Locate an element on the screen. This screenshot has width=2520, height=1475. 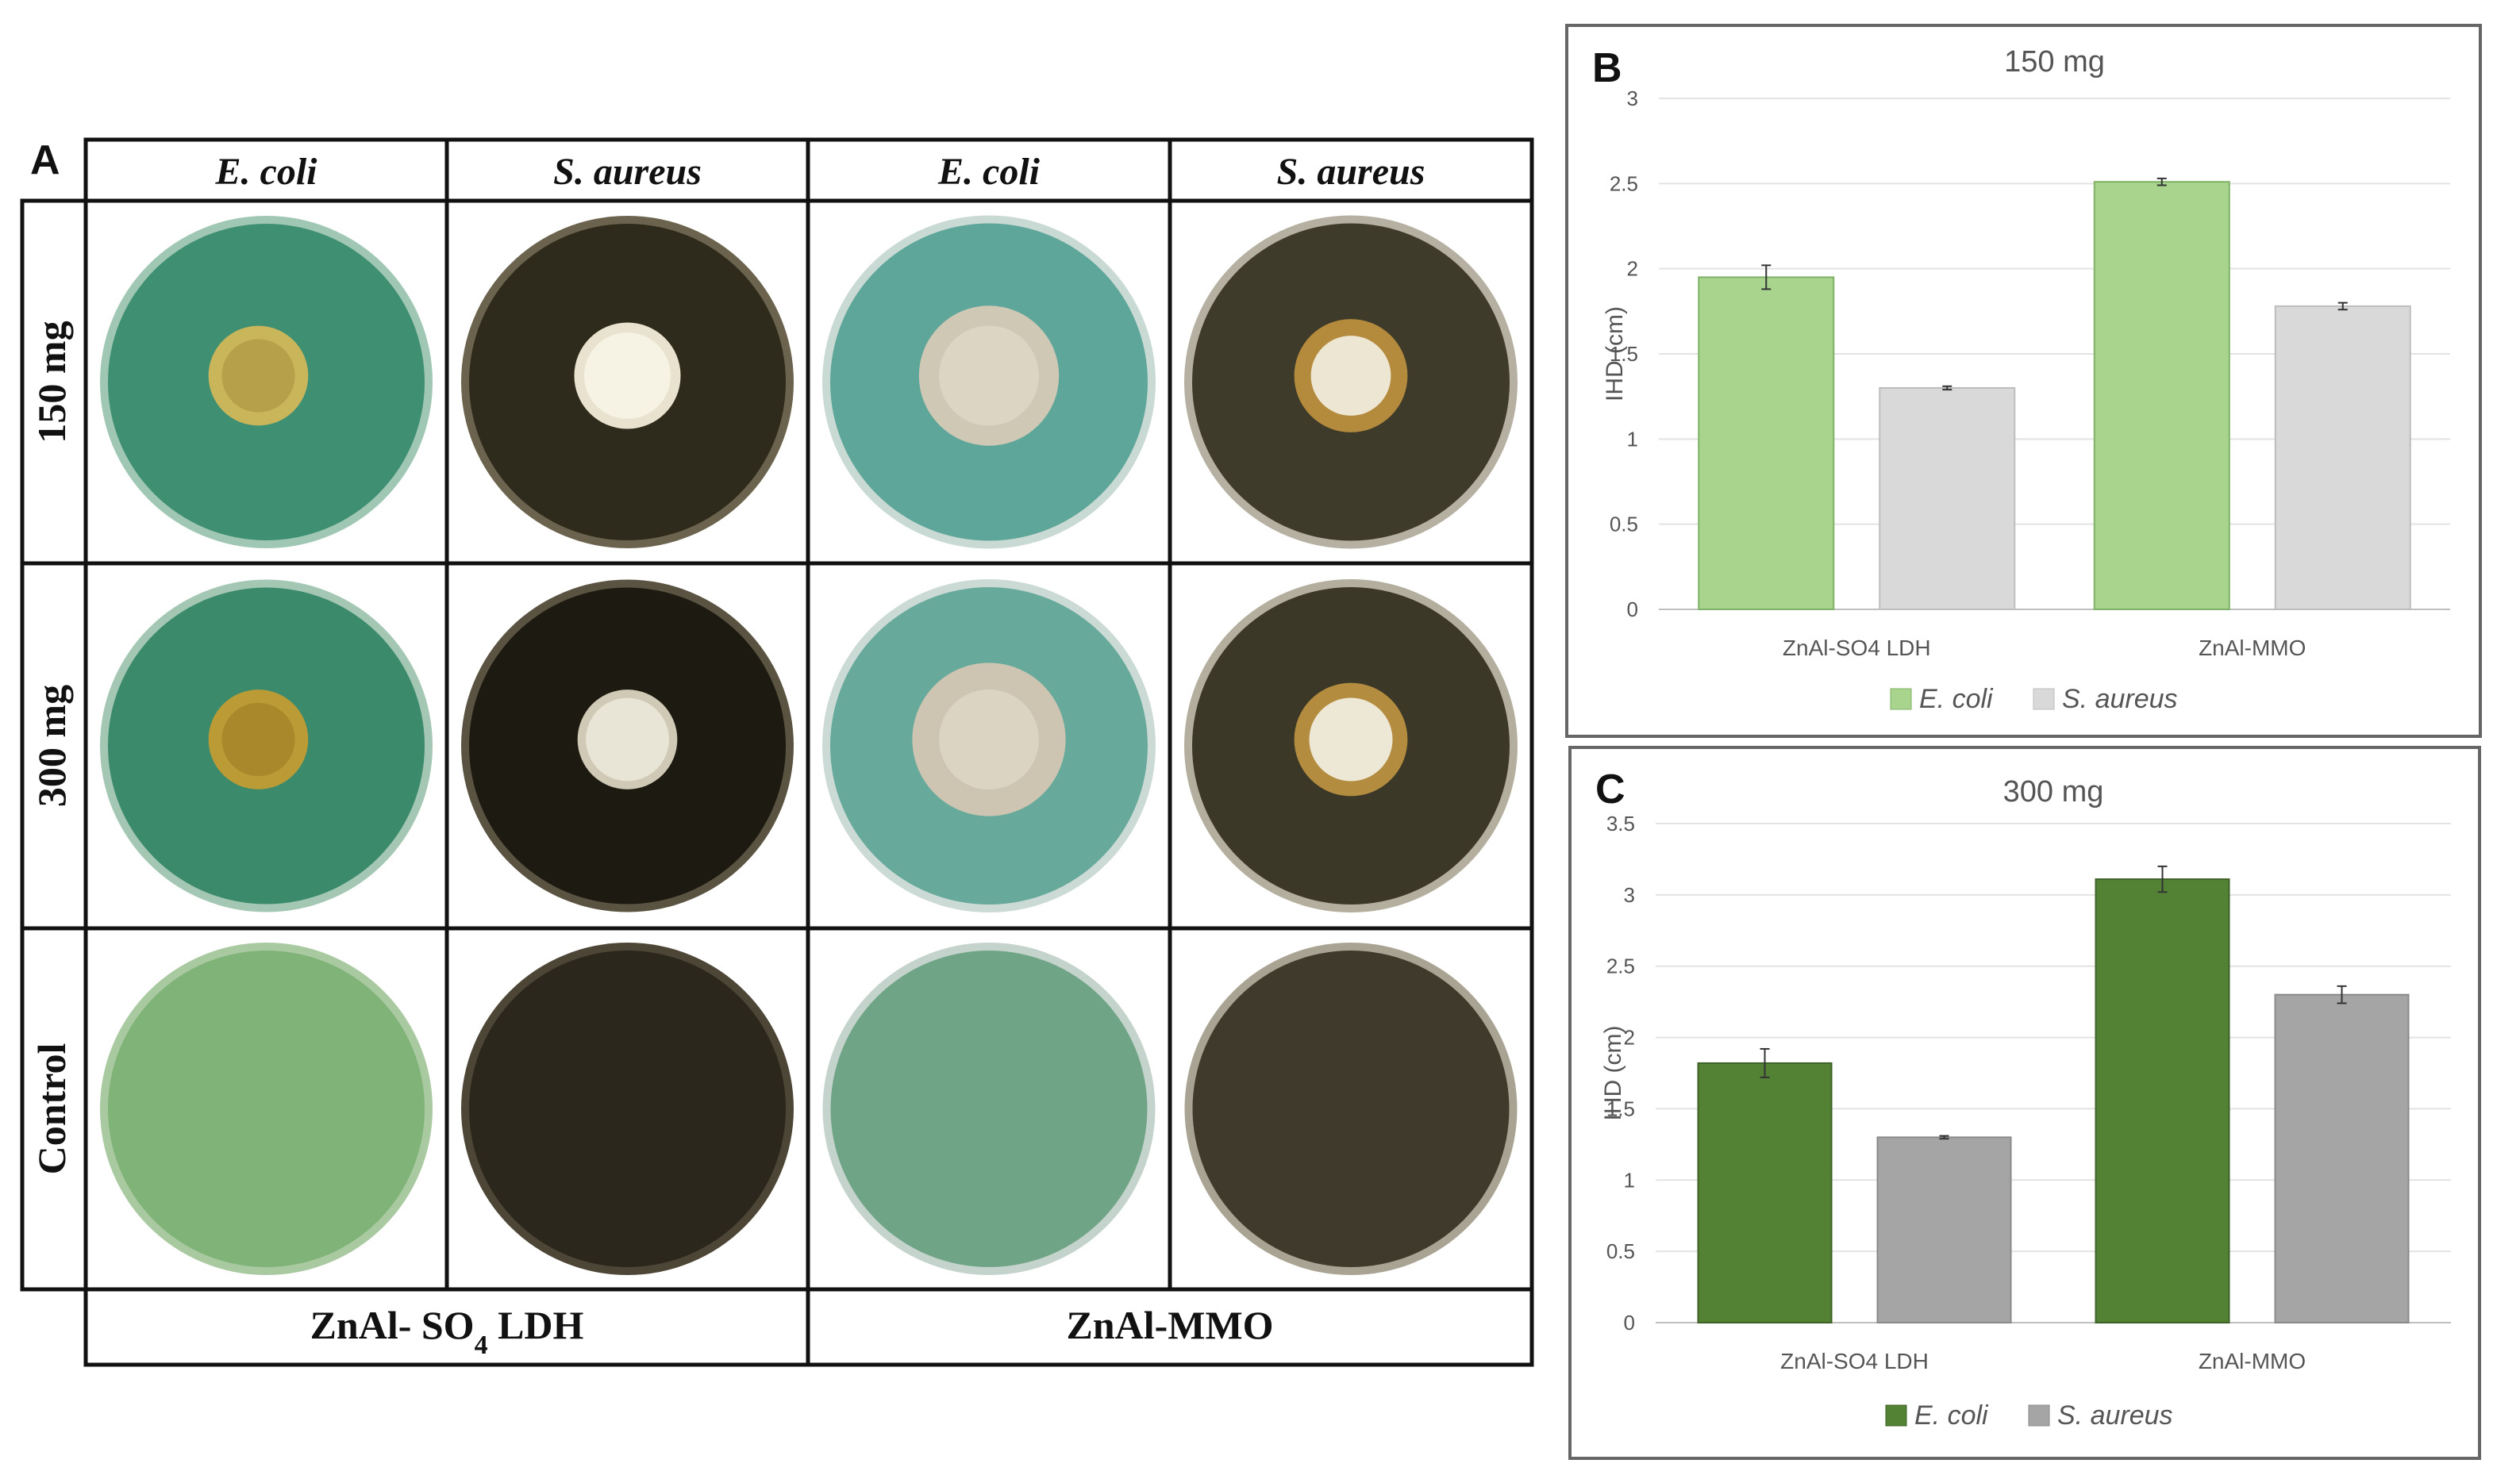
plate-300-ldh-ecoli is located at coordinates (266, 745).